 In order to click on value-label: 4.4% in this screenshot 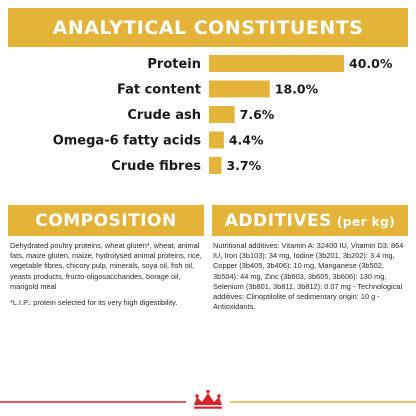, I will do `click(246, 140)`.